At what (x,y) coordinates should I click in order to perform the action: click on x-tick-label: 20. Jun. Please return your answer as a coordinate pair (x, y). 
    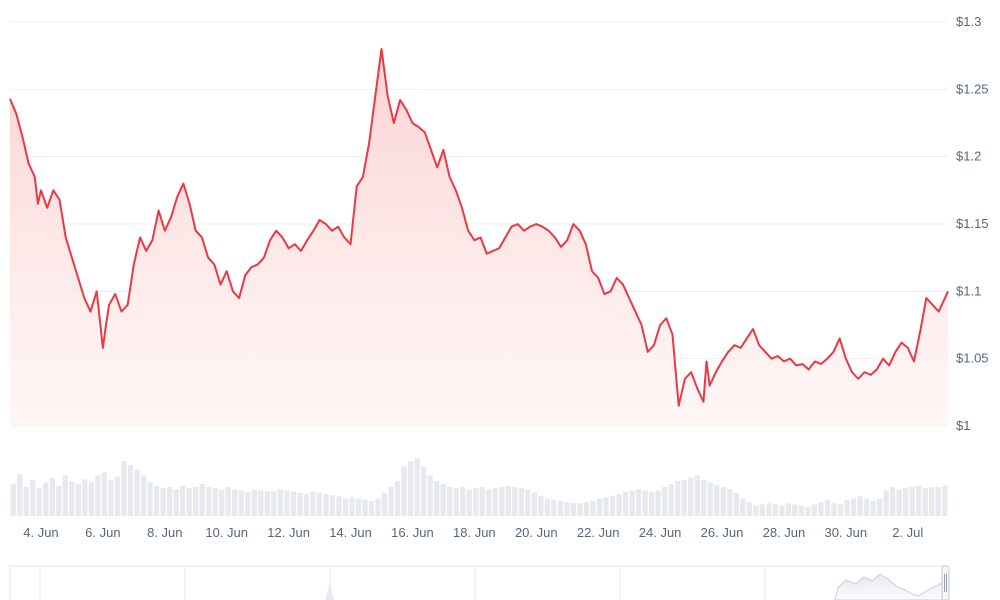
    Looking at the image, I should click on (536, 532).